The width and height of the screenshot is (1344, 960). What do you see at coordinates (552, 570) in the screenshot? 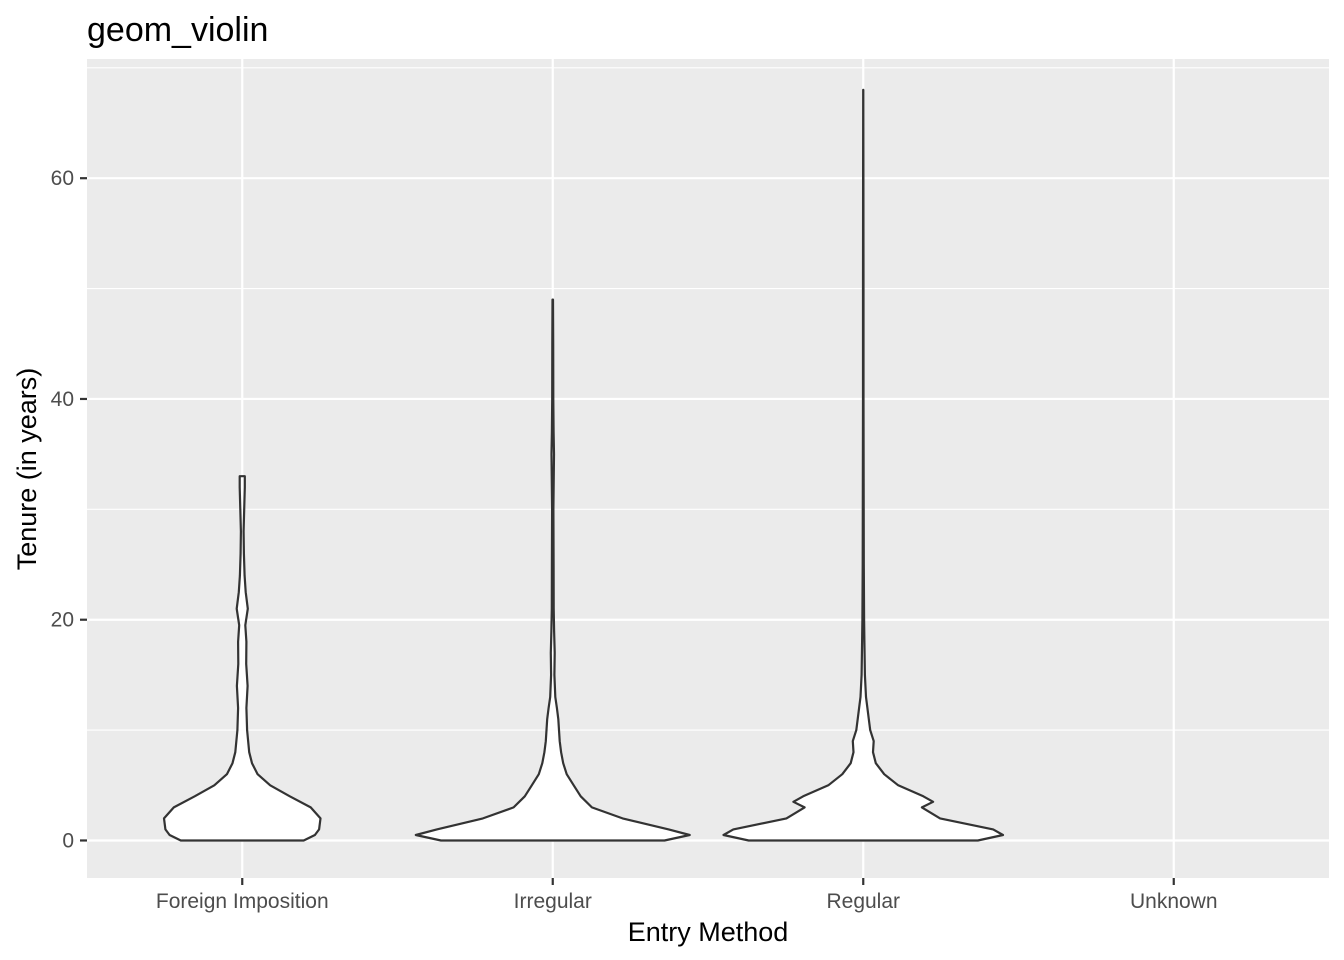
I see `violin-irregular` at bounding box center [552, 570].